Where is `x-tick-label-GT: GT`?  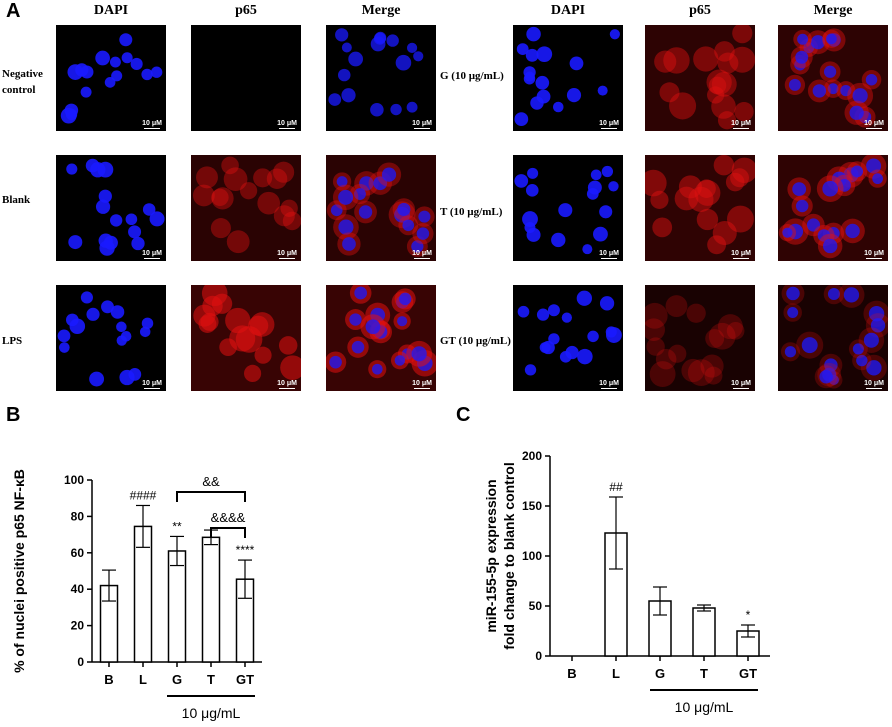 x-tick-label-GT: GT is located at coordinates (748, 673).